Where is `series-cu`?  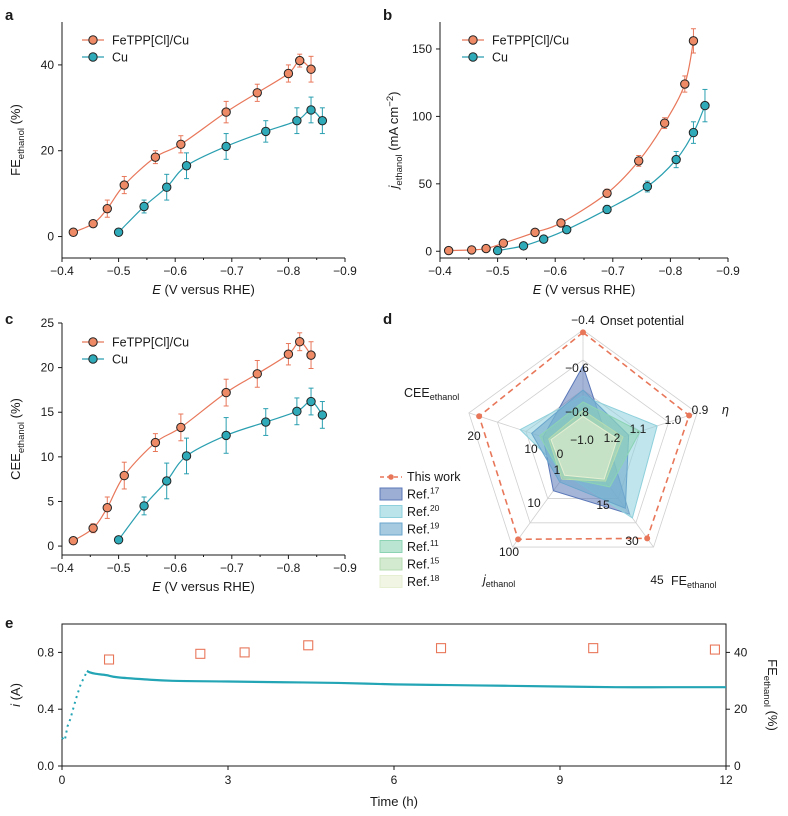 series-cu is located at coordinates (601, 172).